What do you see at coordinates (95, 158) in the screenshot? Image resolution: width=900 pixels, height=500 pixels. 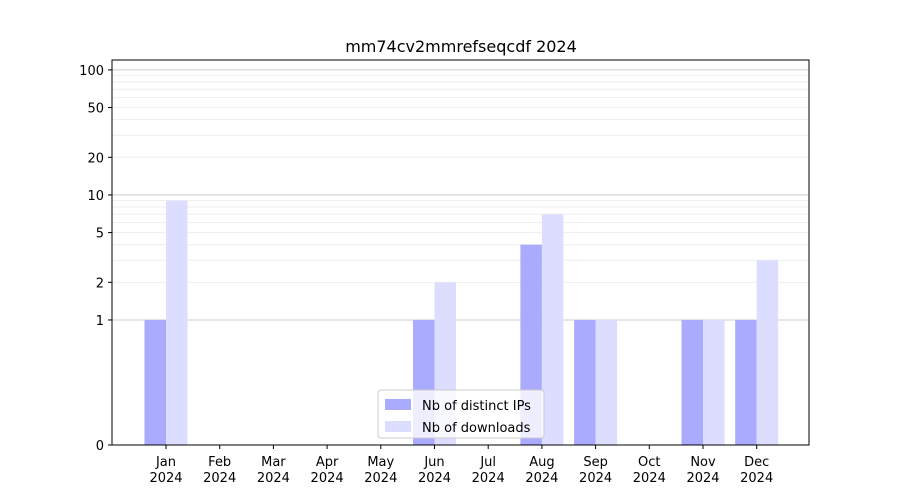 I see `y-tick-label: 20` at bounding box center [95, 158].